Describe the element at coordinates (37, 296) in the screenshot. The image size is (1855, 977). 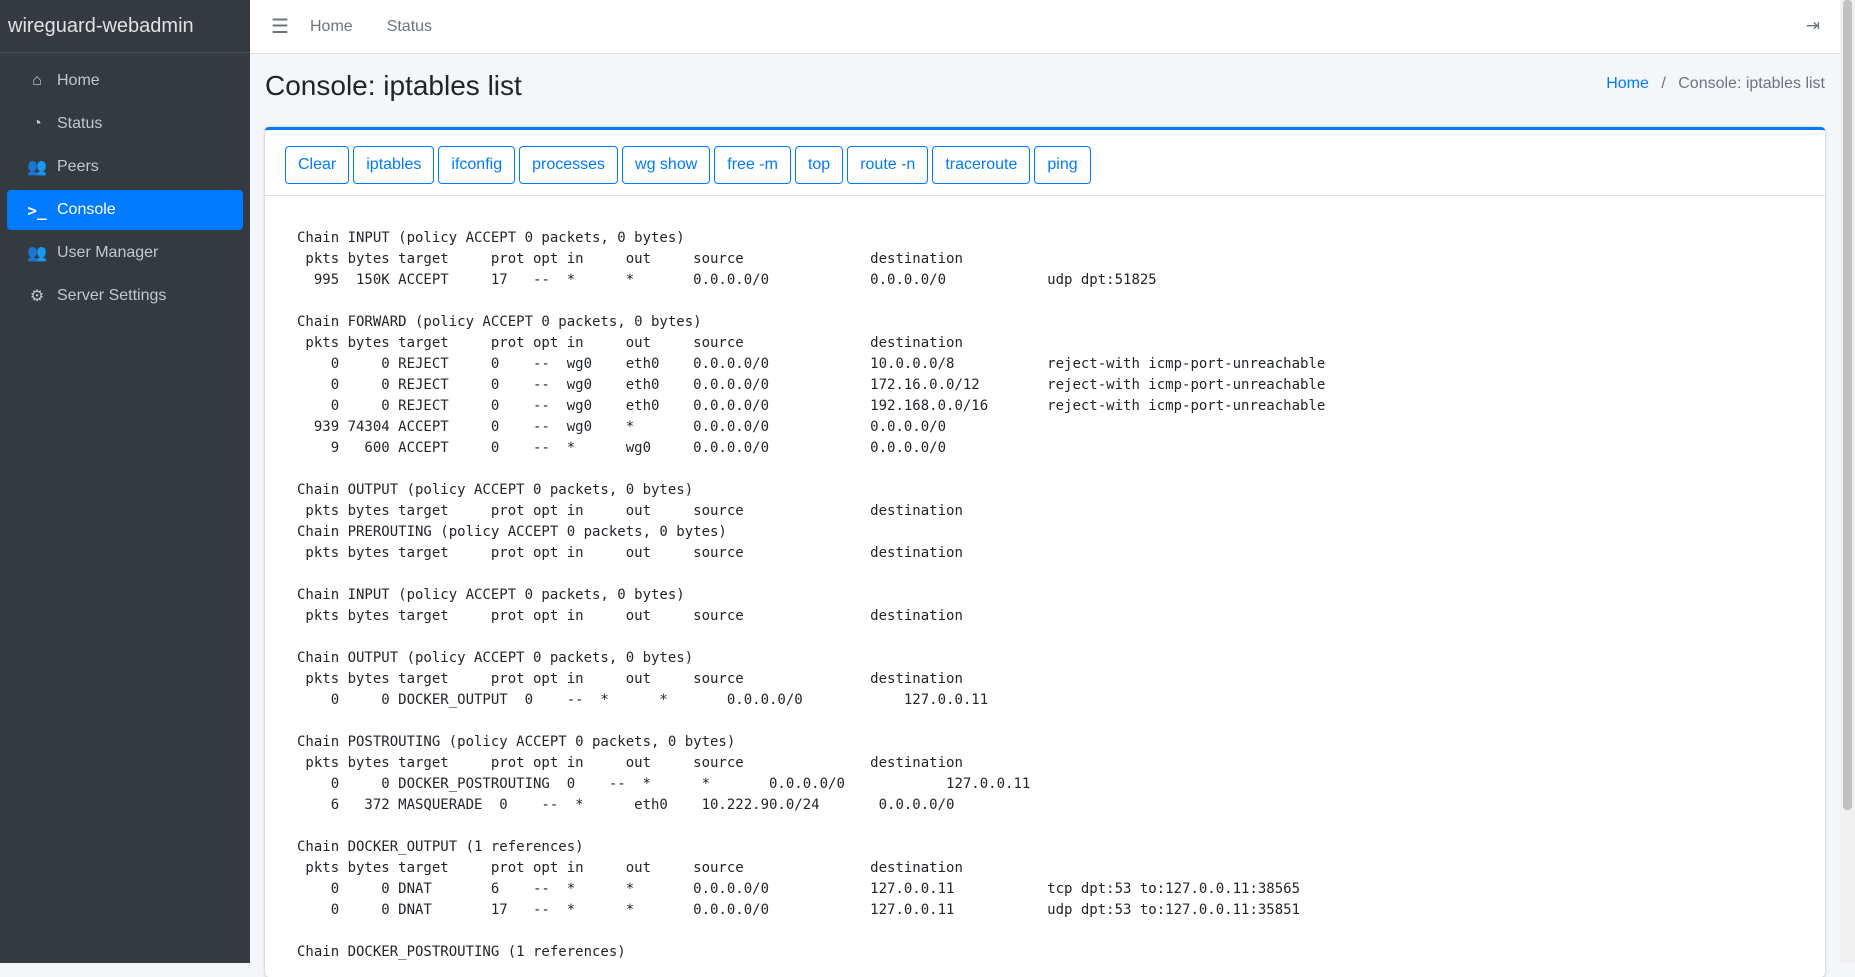
I see `cogs-icon: ⚙` at that location.